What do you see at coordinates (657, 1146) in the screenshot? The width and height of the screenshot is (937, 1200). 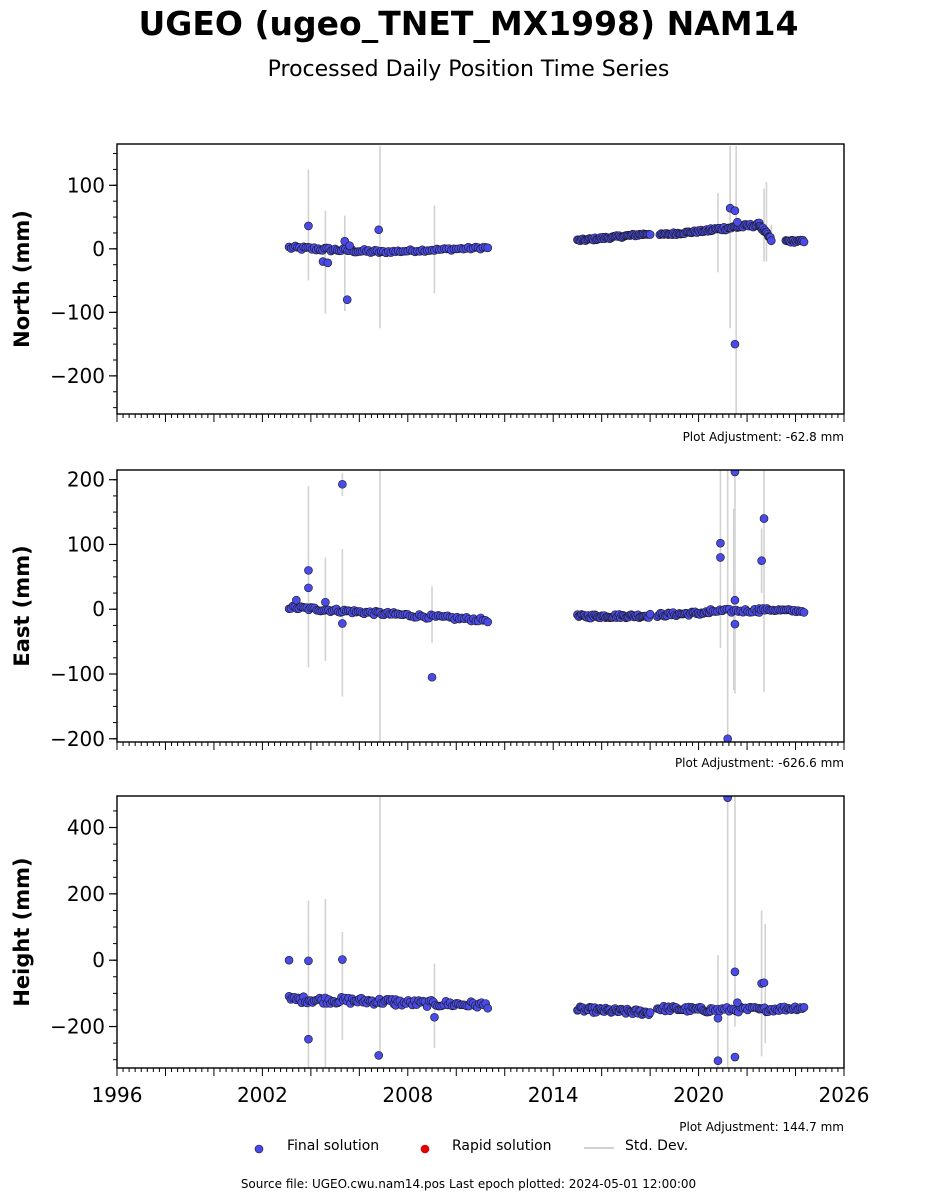 I see `legend-stddev-label: Std. Dev.` at bounding box center [657, 1146].